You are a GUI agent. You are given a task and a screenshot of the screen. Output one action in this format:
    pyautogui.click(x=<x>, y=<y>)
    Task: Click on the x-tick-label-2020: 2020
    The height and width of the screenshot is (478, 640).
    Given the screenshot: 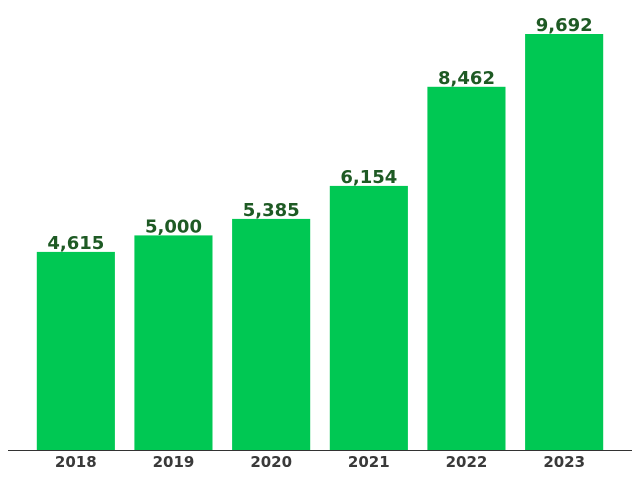 What is the action you would take?
    pyautogui.click(x=271, y=462)
    